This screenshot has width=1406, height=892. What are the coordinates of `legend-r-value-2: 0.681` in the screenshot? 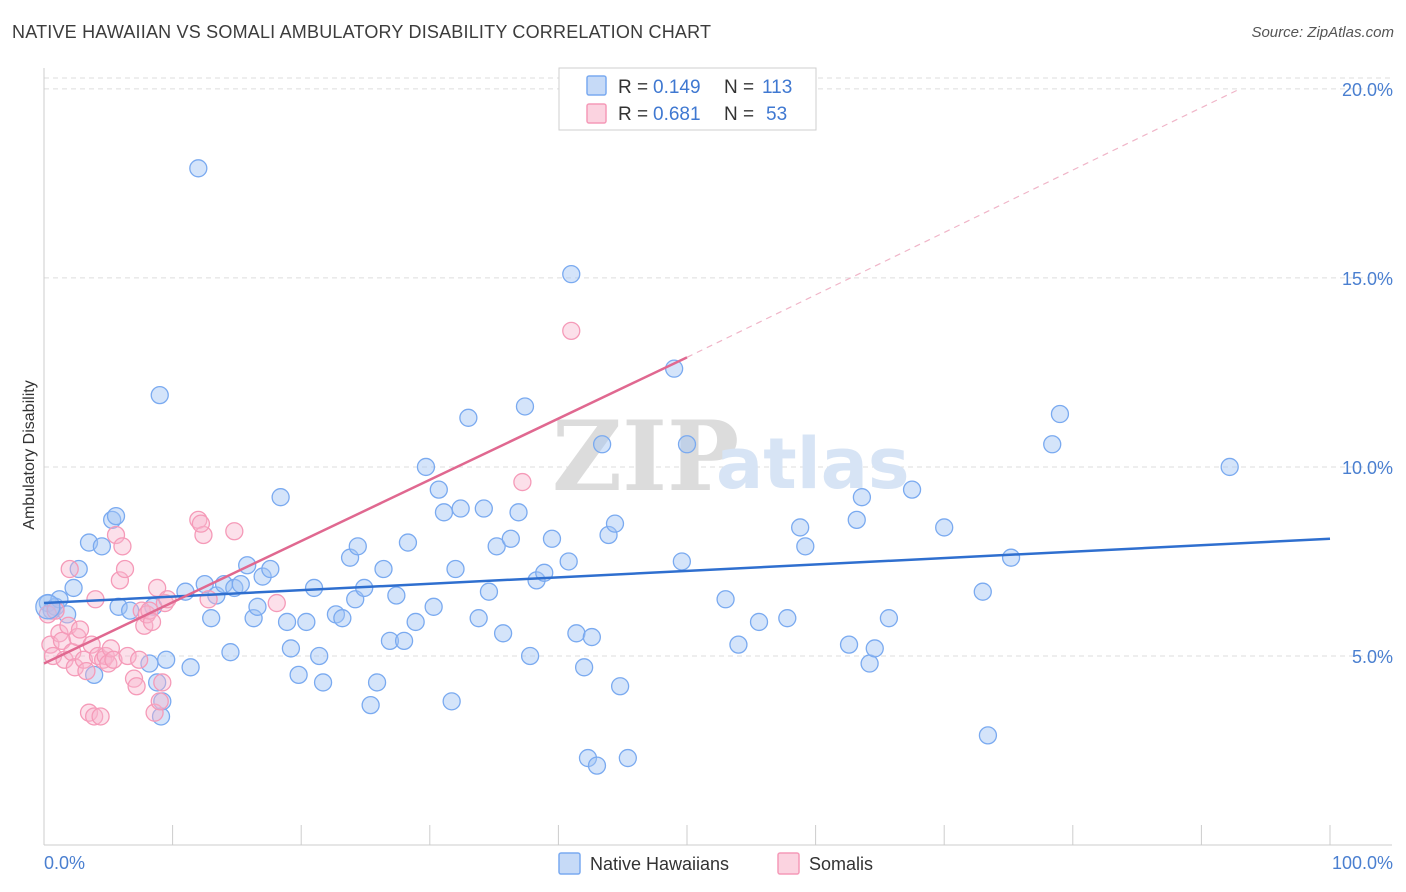 It's located at (677, 114).